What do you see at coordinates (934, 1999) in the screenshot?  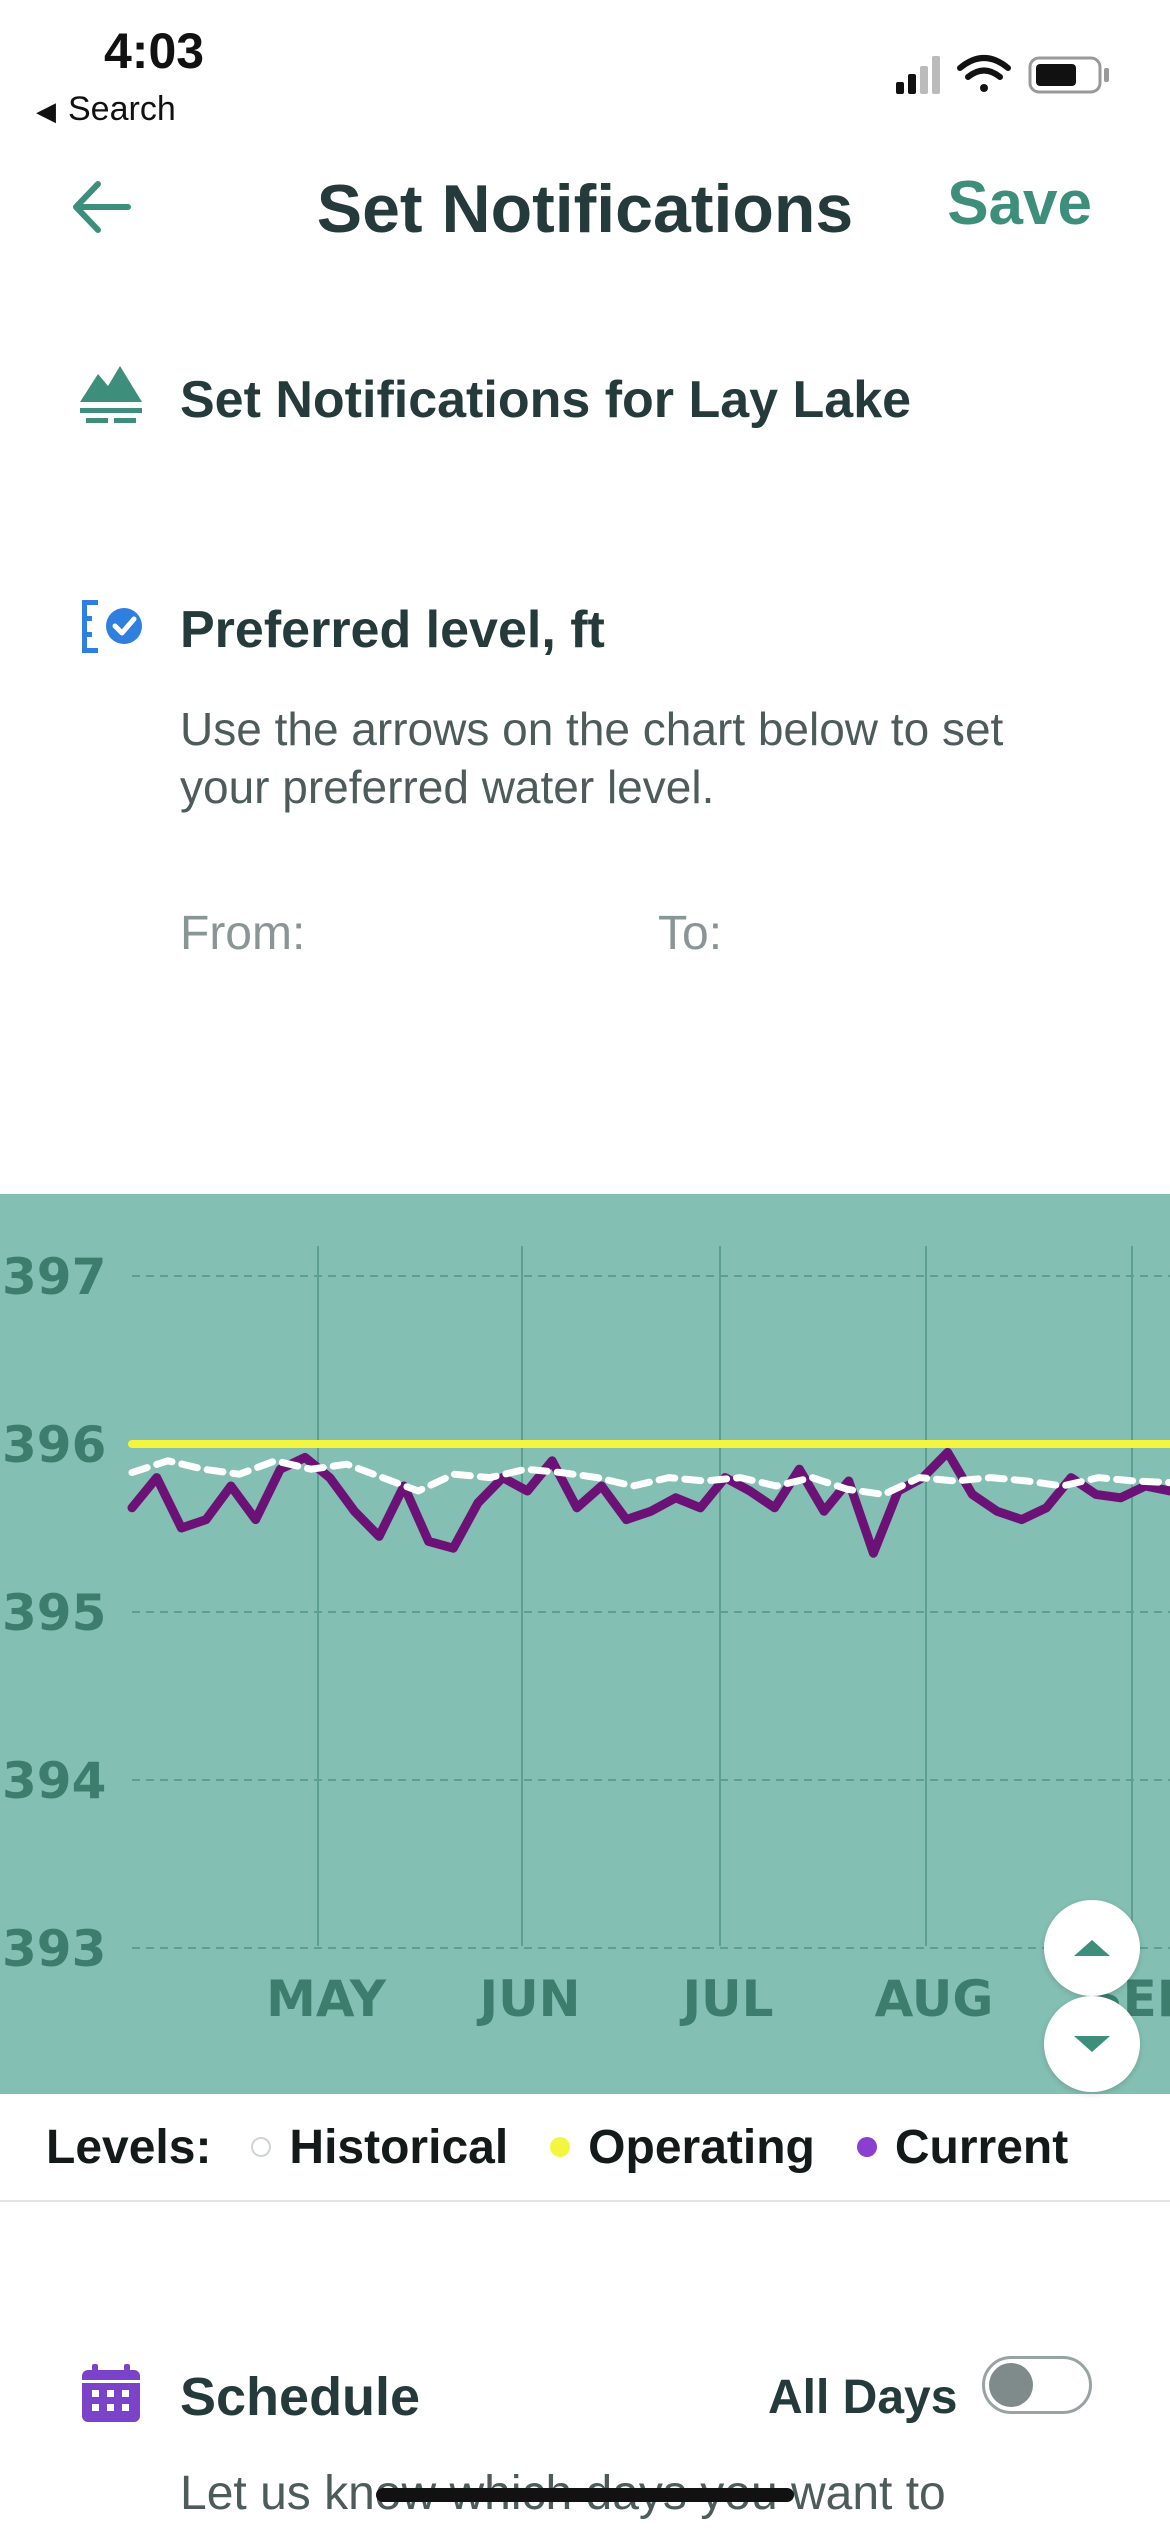 I see `x-tick-label: AUG` at bounding box center [934, 1999].